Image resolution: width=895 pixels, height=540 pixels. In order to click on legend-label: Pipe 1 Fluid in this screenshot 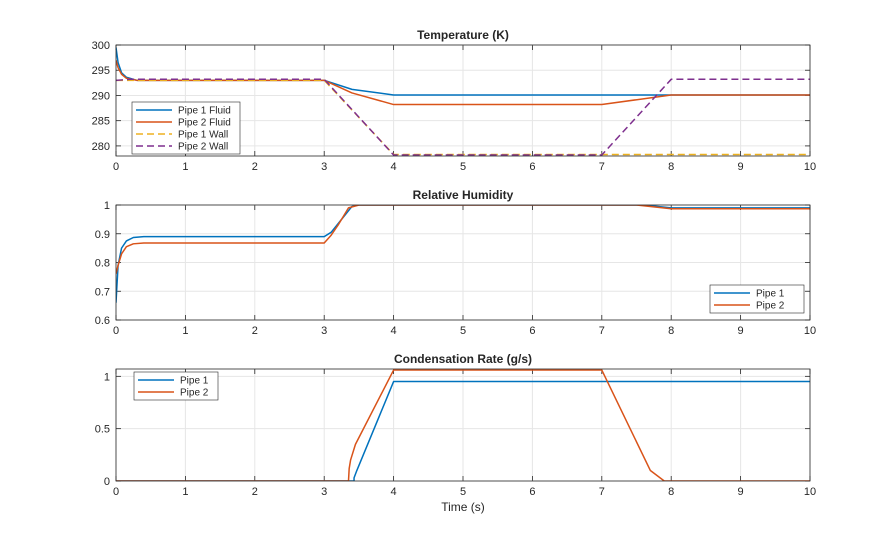, I will do `click(204, 111)`.